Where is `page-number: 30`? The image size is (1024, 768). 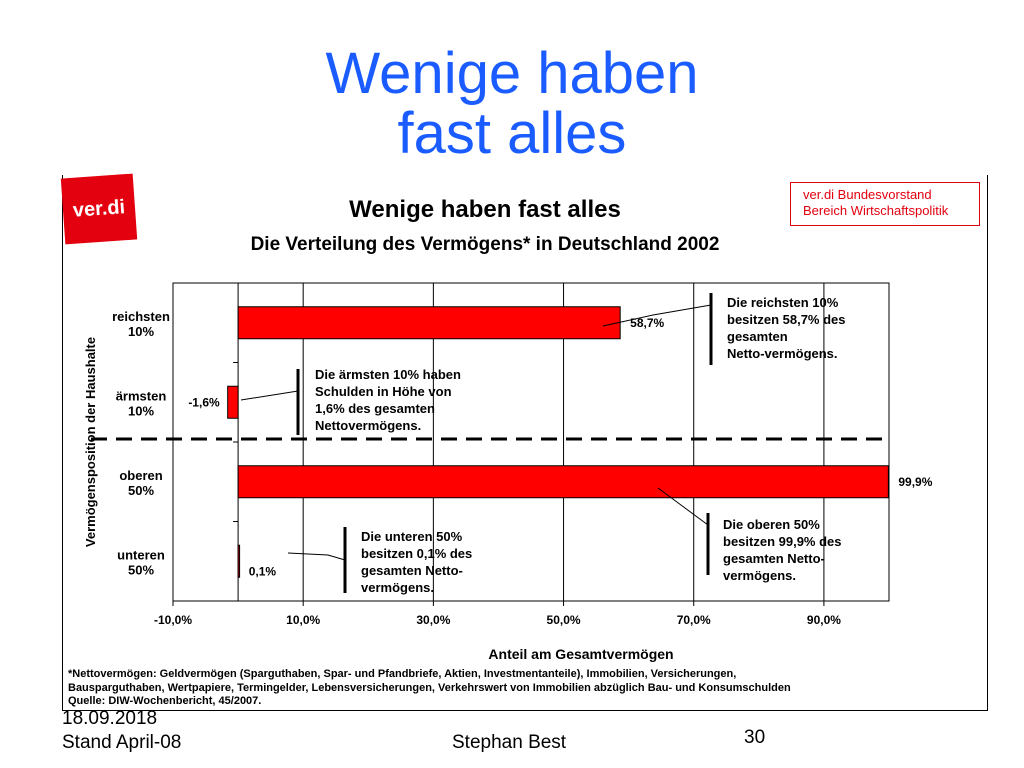
page-number: 30 is located at coordinates (755, 737).